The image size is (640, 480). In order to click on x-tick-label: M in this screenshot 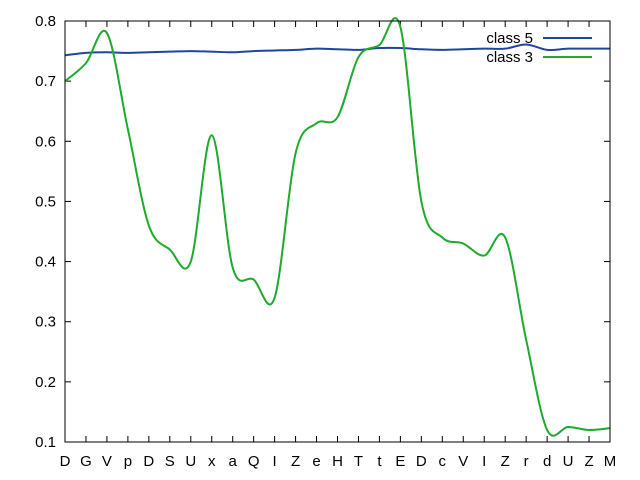, I will do `click(610, 461)`.